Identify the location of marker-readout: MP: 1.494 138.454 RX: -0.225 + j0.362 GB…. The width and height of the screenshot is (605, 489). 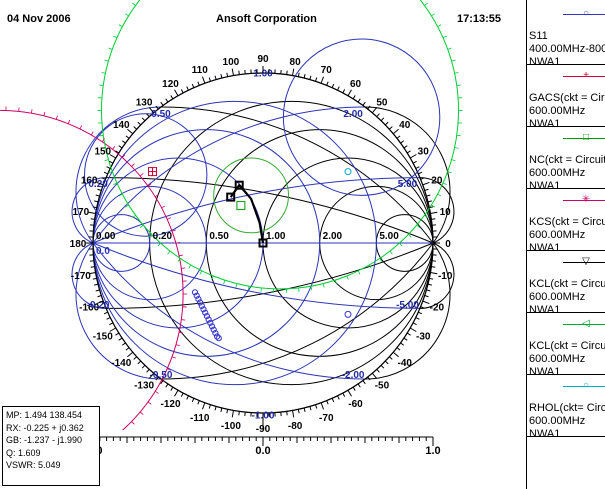
(51, 446).